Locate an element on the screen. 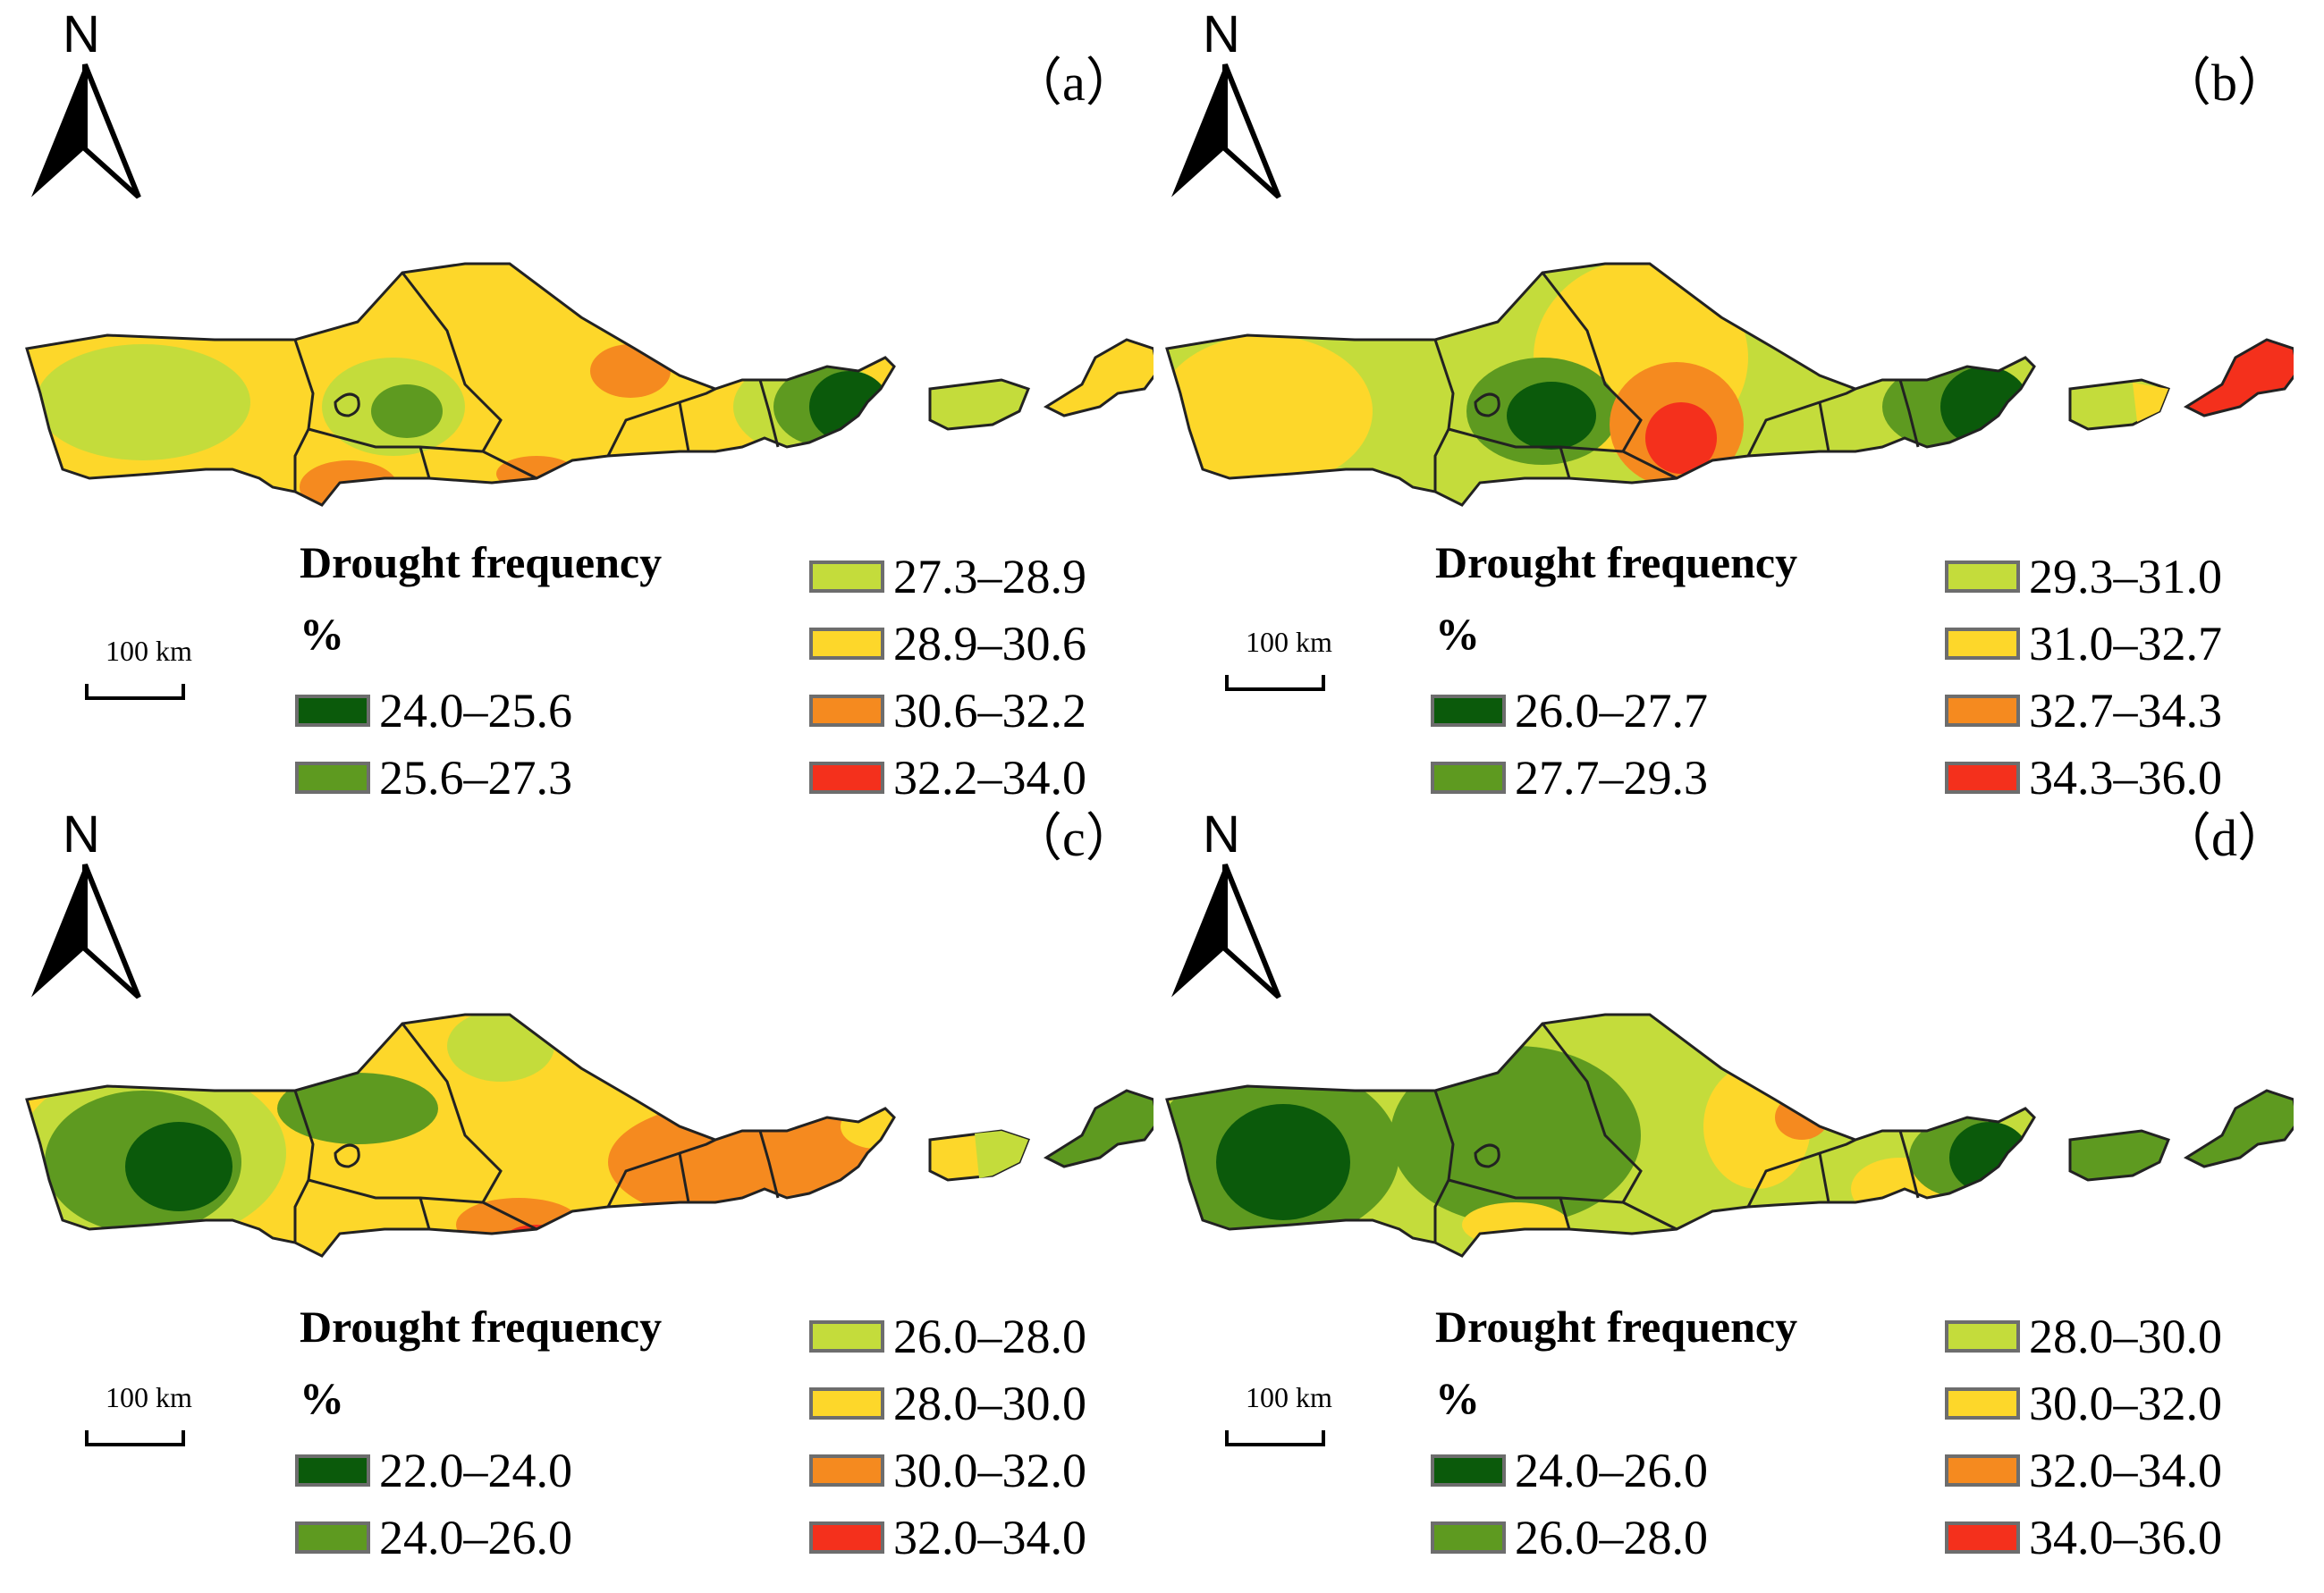 The image size is (2324, 1593). legend-item: 27.3–28.9 is located at coordinates (947, 576).